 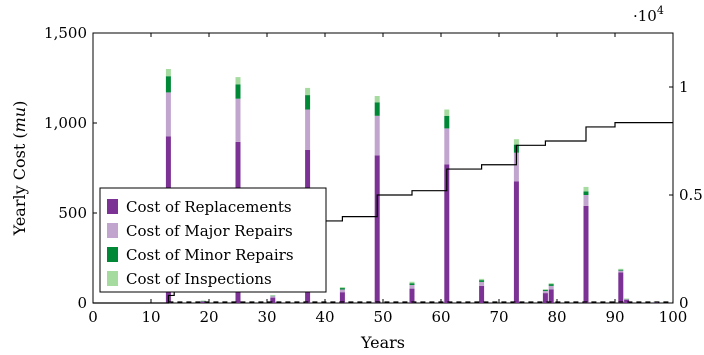 What do you see at coordinates (19, 119) in the screenshot?
I see `y-axis-title-unit: mu` at bounding box center [19, 119].